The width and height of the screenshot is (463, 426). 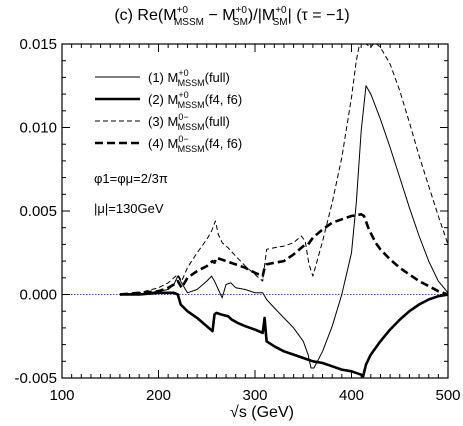 What do you see at coordinates (129, 208) in the screenshot?
I see `annotation-mu: |μ|=130GeV` at bounding box center [129, 208].